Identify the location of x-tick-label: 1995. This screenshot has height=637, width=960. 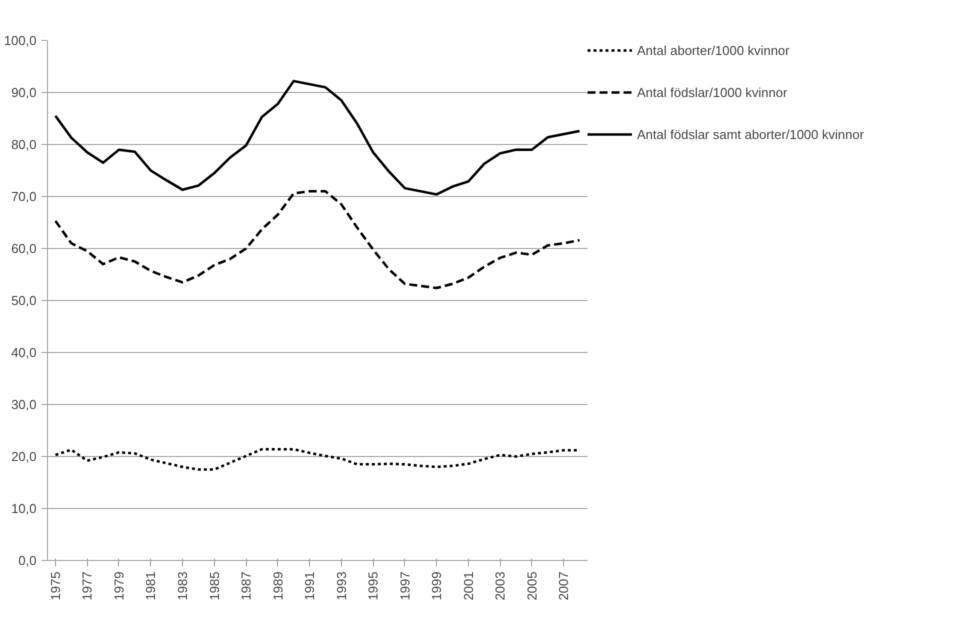
(373, 586).